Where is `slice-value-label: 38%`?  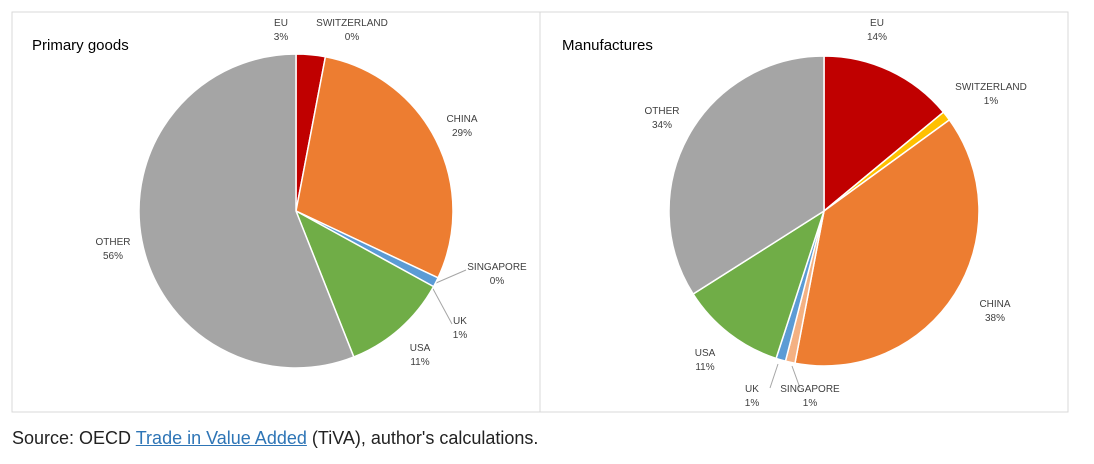 slice-value-label: 38% is located at coordinates (995, 318).